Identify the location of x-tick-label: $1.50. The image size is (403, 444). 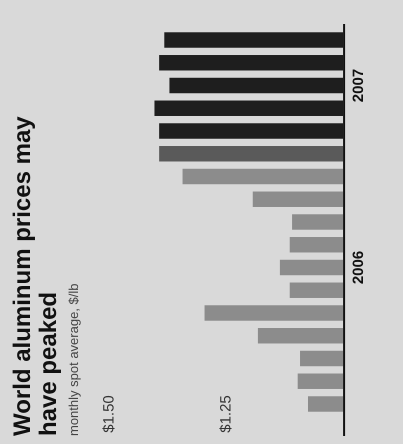
(109, 414).